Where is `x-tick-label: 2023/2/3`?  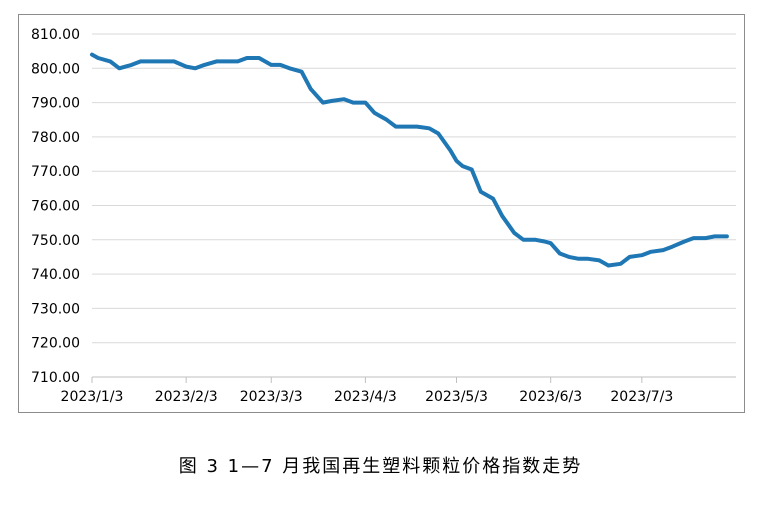
x-tick-label: 2023/2/3 is located at coordinates (186, 397).